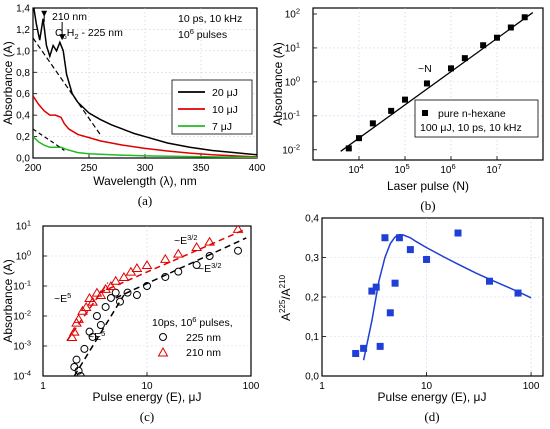  What do you see at coordinates (407, 166) in the screenshot?
I see `panel-b-xtick-label-exp: 5` at bounding box center [407, 166].